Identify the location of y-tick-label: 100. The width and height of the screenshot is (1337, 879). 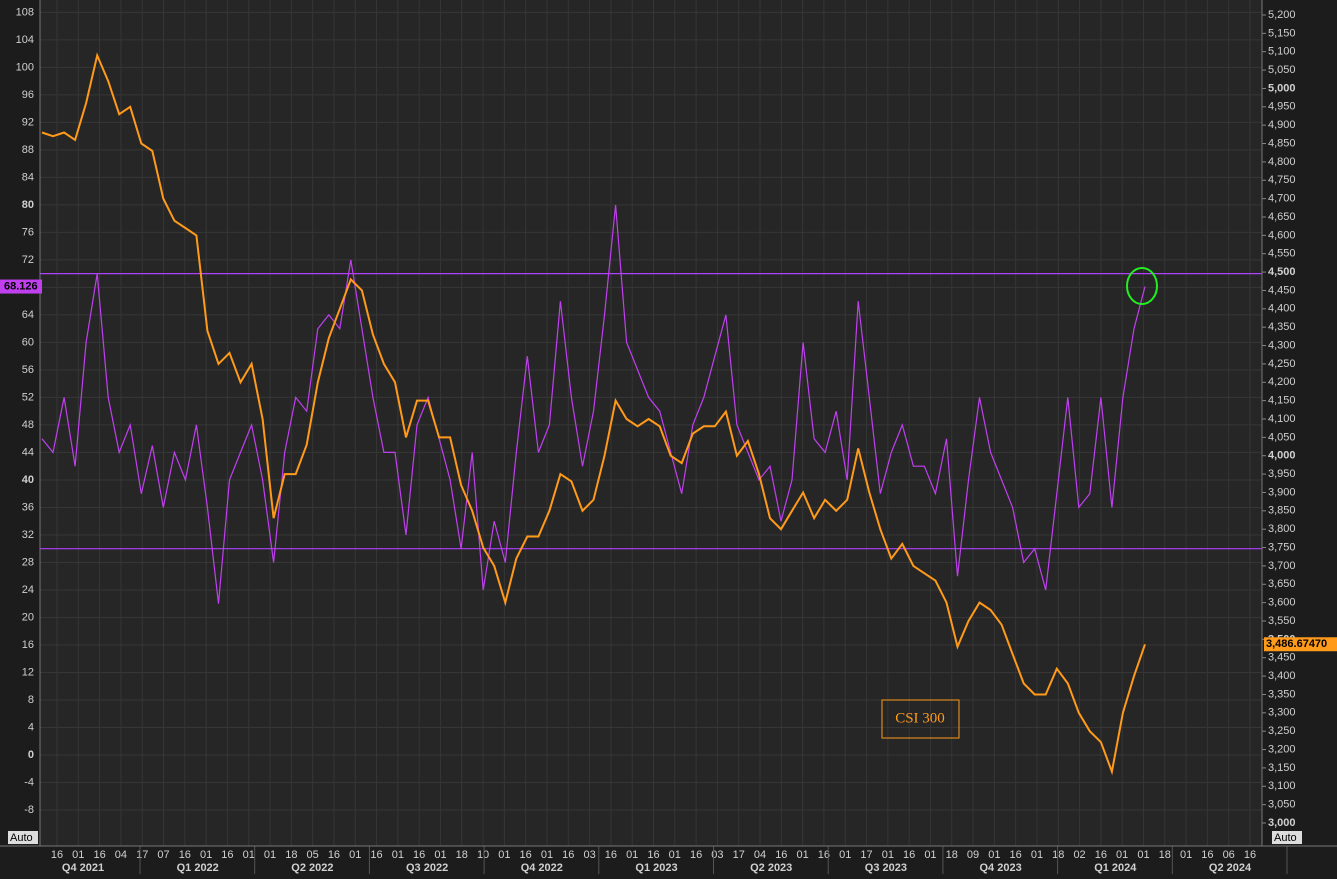
(25, 67).